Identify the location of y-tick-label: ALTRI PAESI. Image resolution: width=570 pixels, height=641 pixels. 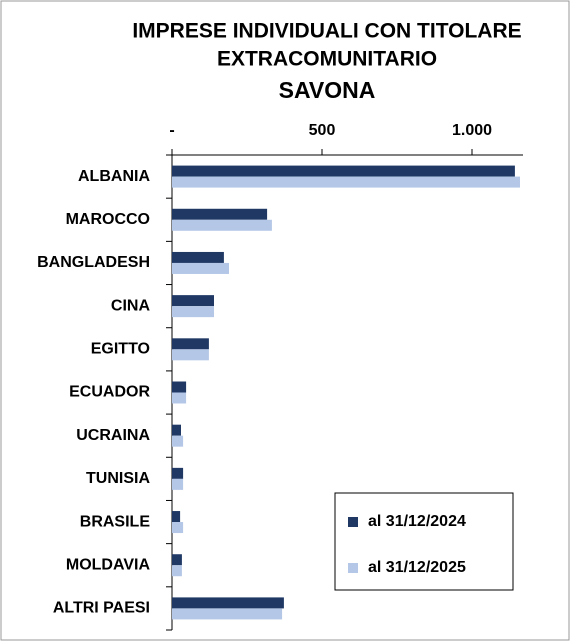
(101, 608).